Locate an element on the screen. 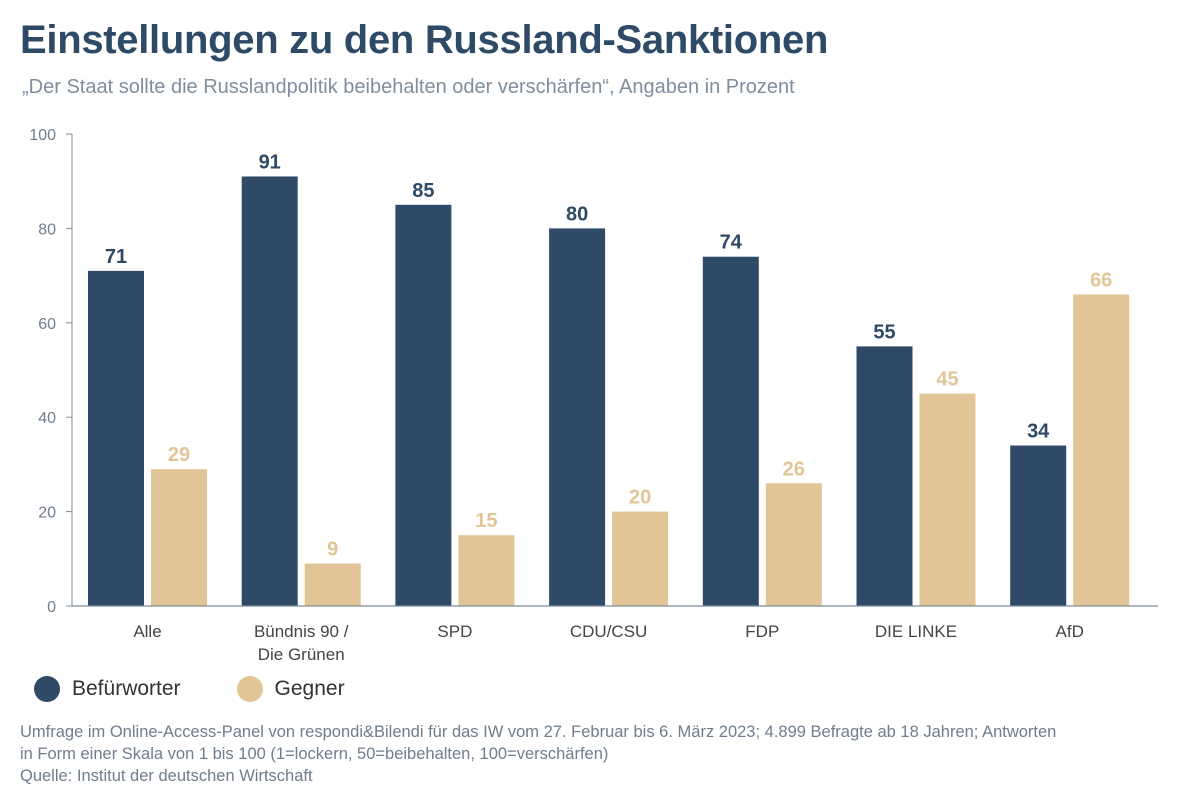 The height and width of the screenshot is (800, 1200). data-label-befuerworter: 74 is located at coordinates (731, 243).